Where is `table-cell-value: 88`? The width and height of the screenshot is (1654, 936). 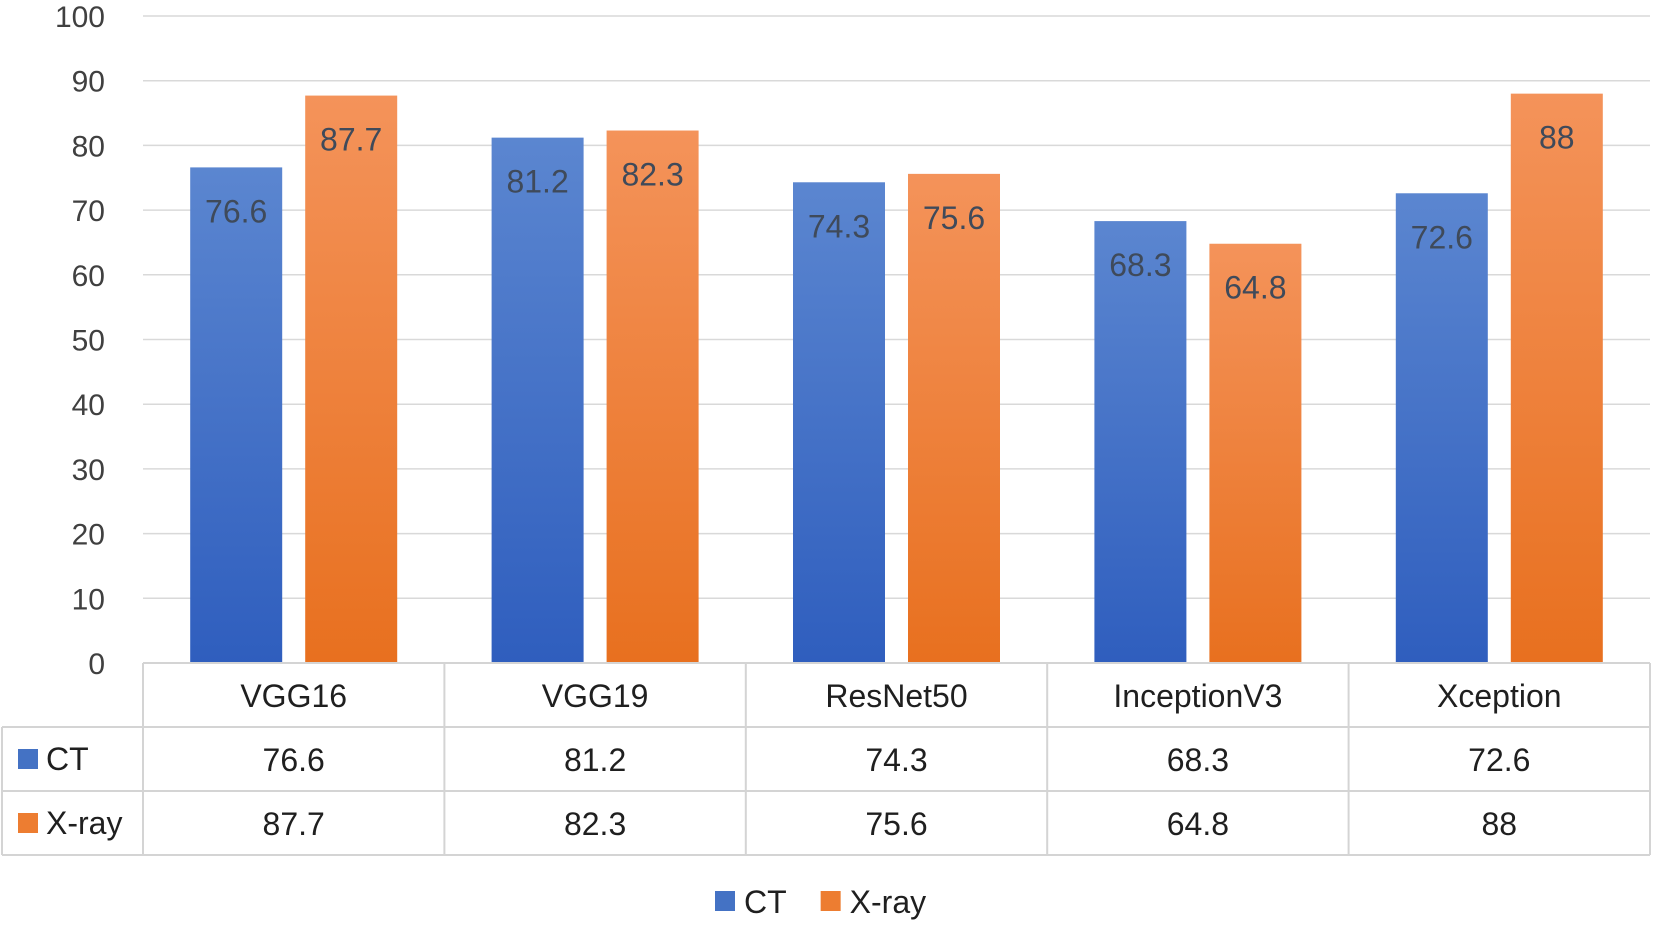 table-cell-value: 88 is located at coordinates (1500, 824).